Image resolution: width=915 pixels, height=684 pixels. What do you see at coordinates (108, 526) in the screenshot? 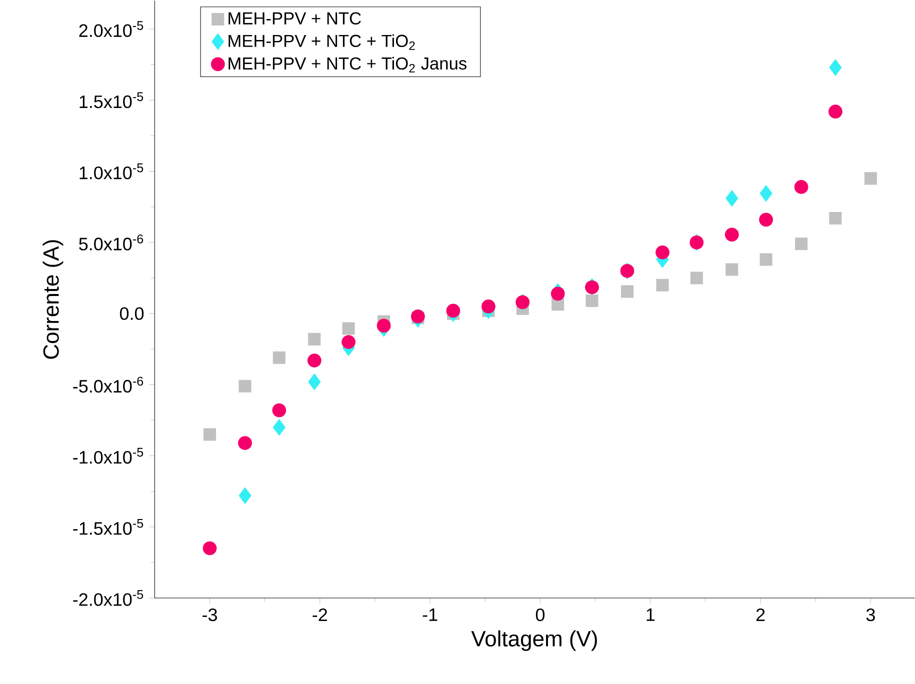
I see `y-tick-label: -1.5x10$^{-5}$` at bounding box center [108, 526].